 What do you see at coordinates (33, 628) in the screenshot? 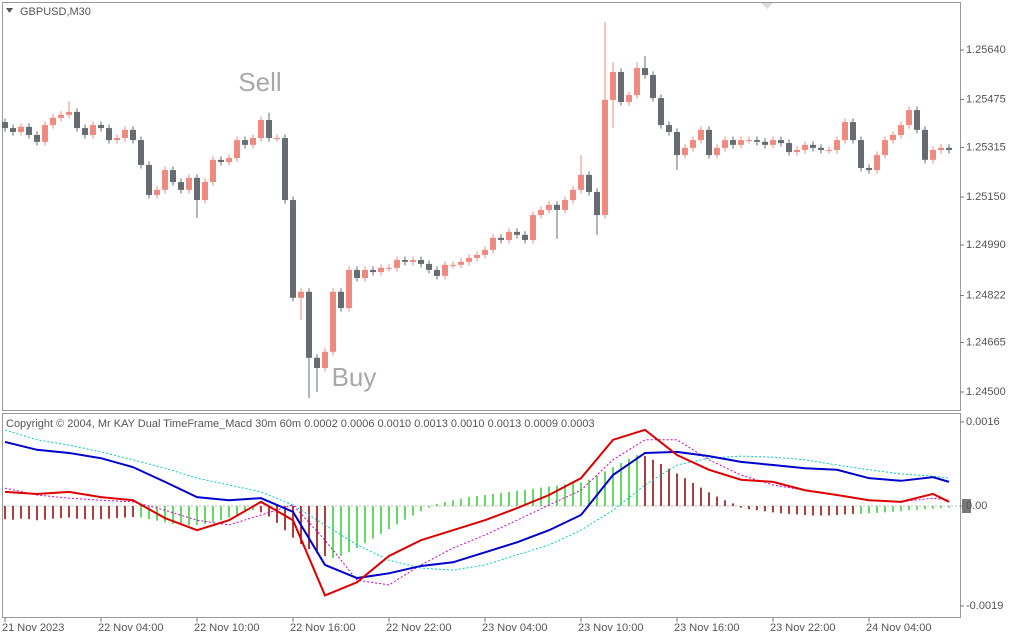
I see `x-tick-label: 21 Nov 2023` at bounding box center [33, 628].